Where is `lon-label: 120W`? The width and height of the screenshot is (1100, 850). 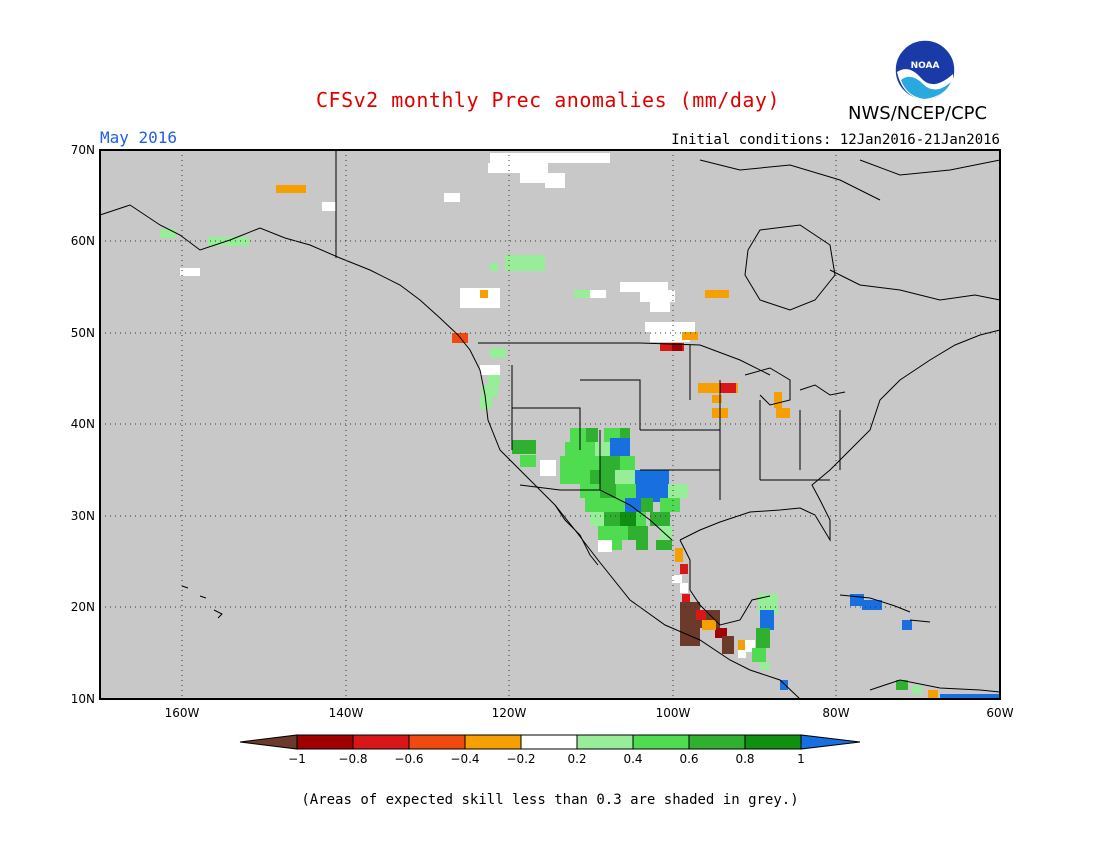 lon-label: 120W is located at coordinates (509, 713).